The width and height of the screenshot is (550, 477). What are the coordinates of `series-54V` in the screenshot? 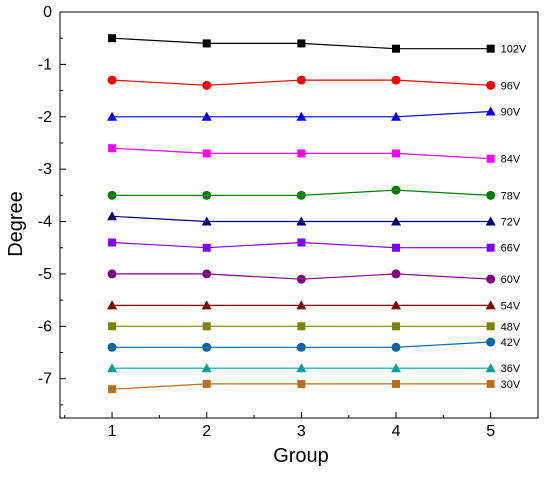 It's located at (301, 305).